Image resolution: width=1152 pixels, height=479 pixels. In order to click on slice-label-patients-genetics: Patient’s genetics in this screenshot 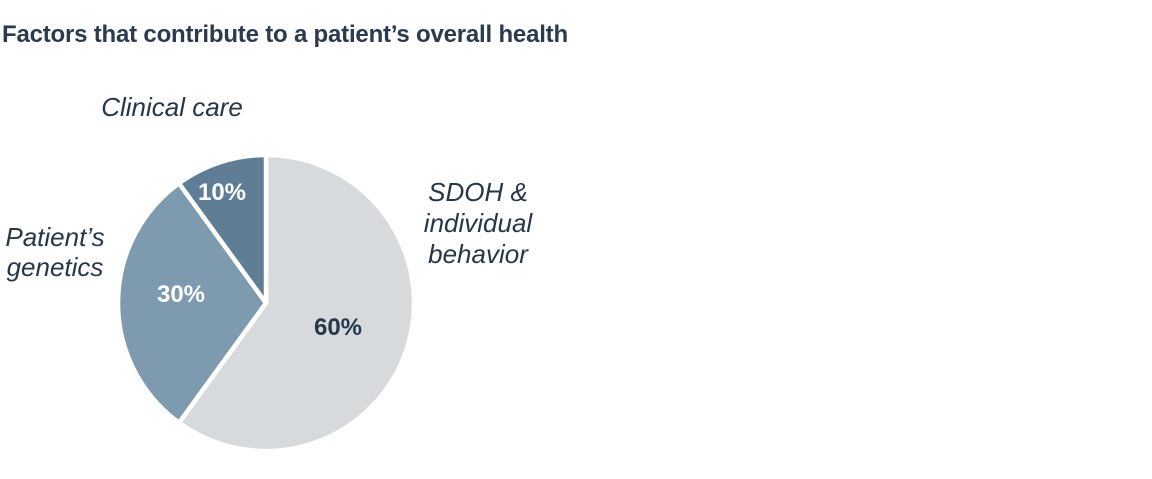, I will do `click(55, 252)`.